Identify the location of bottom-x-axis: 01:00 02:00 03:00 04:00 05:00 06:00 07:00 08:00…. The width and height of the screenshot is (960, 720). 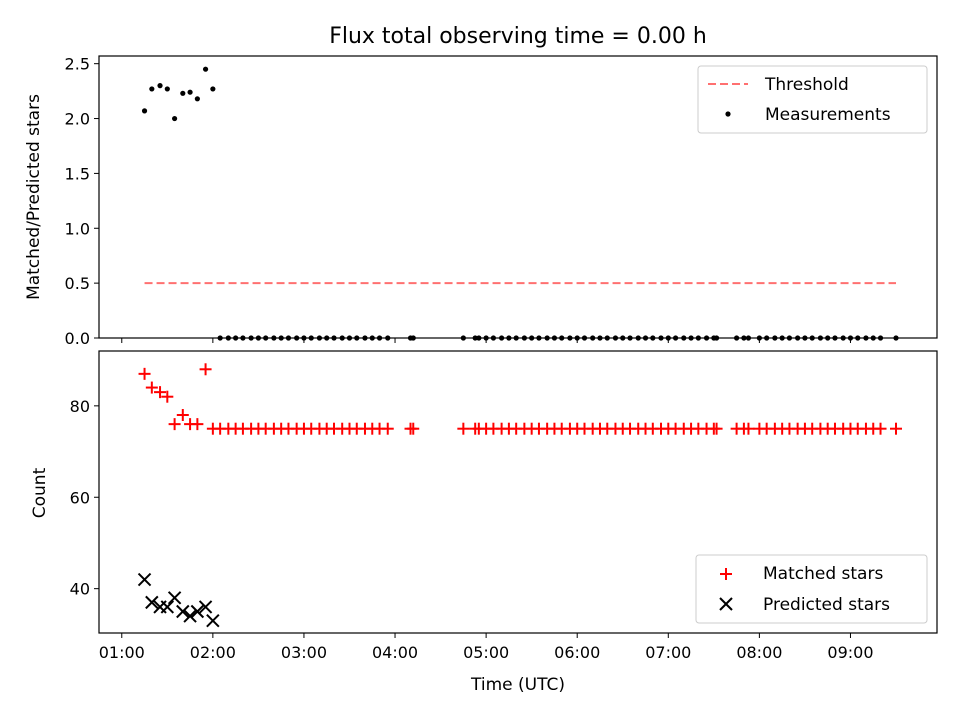
(486, 647).